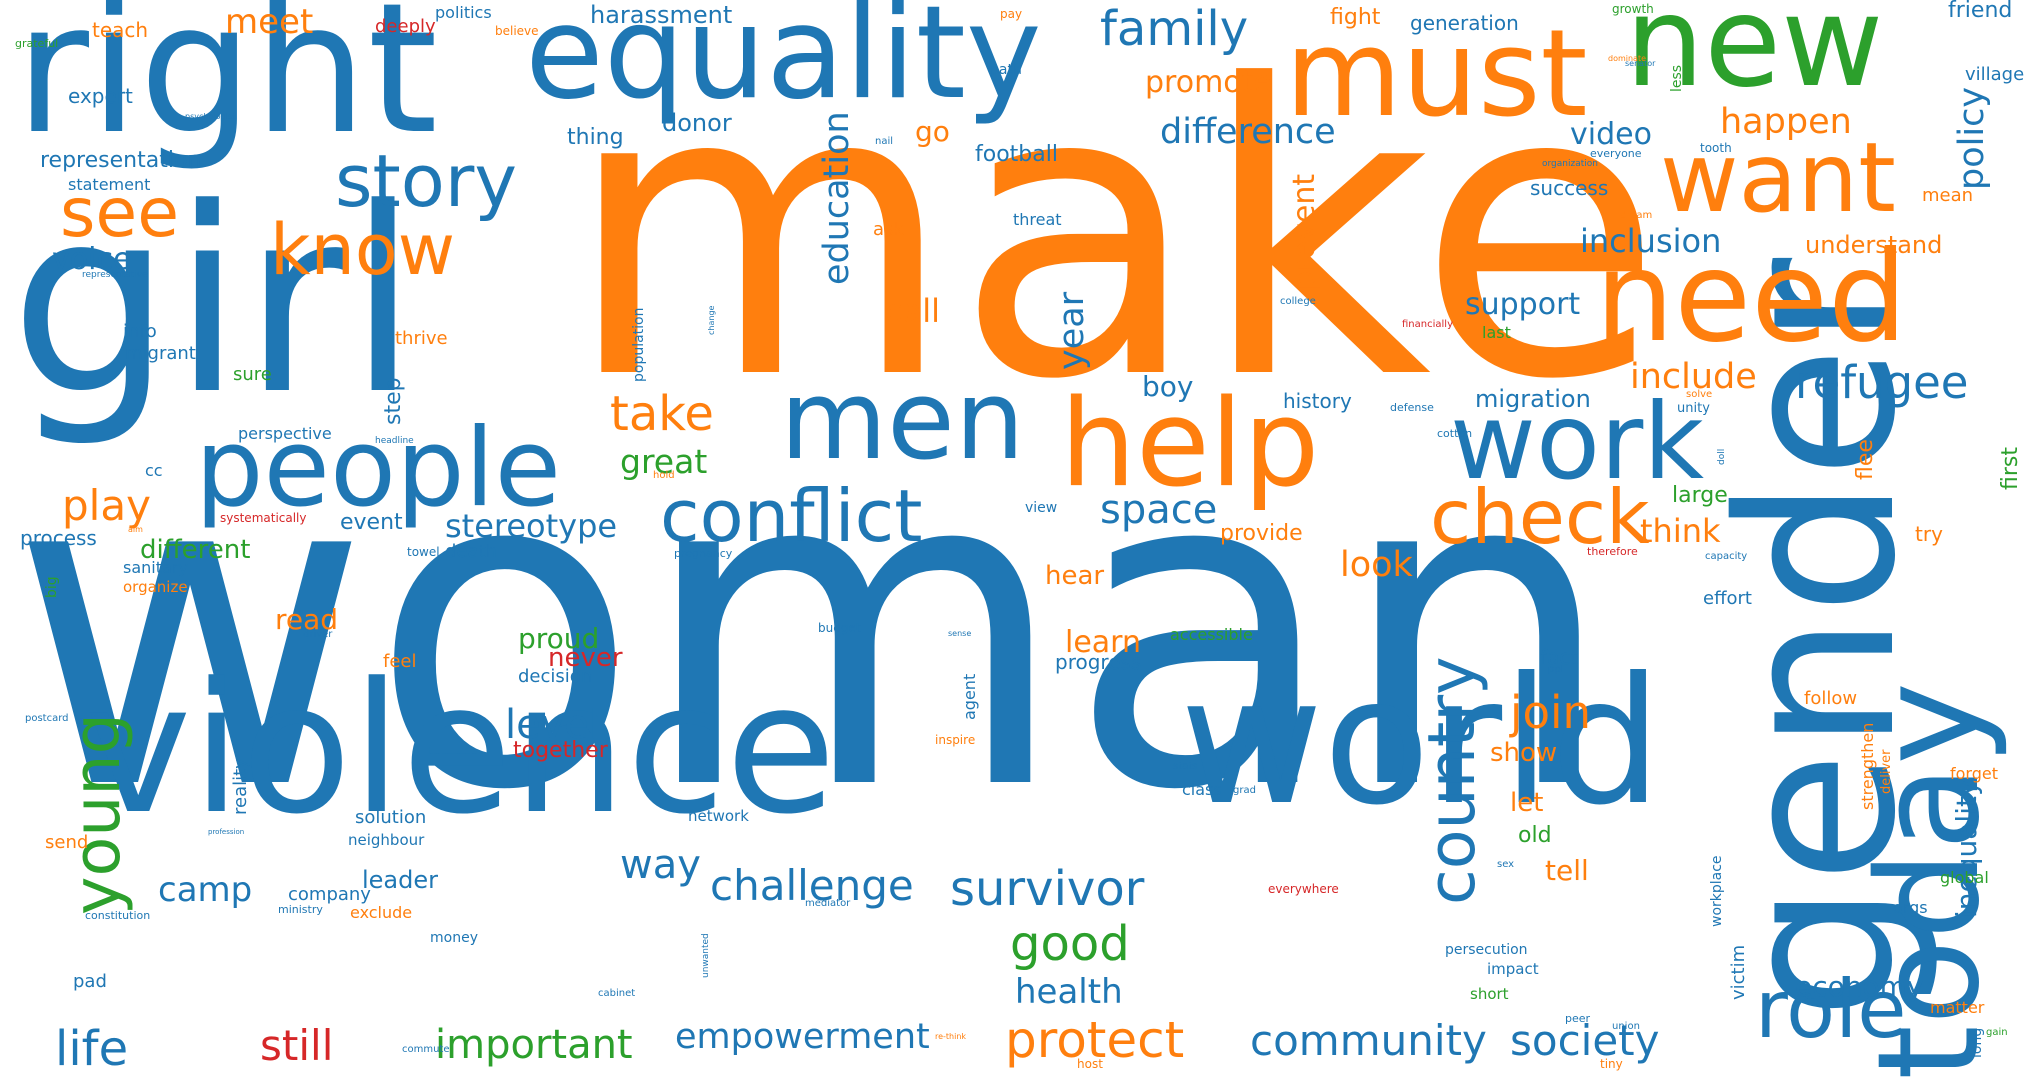 The width and height of the screenshot is (2040, 1080). I want to click on word-company: company, so click(329, 894).